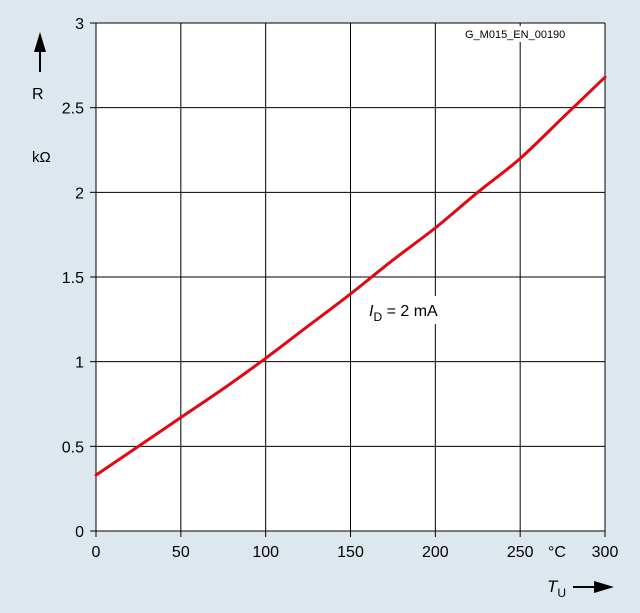 The width and height of the screenshot is (640, 613). Describe the element at coordinates (79, 193) in the screenshot. I see `y-tick-label-4: 2` at that location.